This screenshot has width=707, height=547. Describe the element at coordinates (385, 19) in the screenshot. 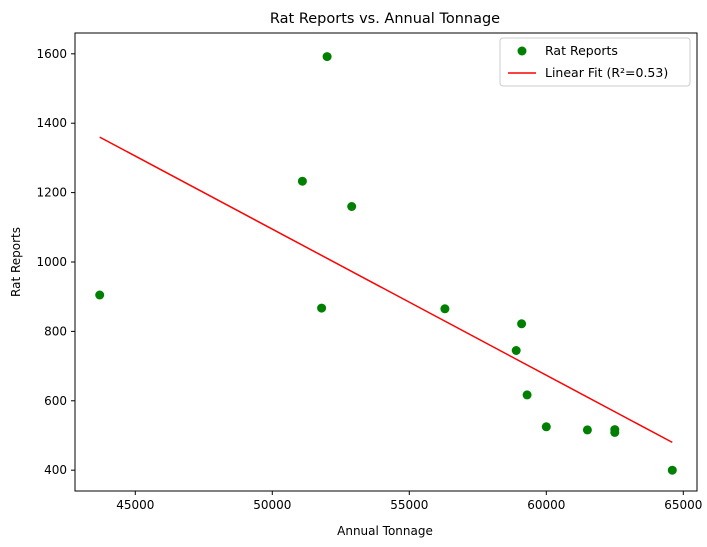

I see `chart-title: Rat Reports vs. Annual Tonnage` at that location.